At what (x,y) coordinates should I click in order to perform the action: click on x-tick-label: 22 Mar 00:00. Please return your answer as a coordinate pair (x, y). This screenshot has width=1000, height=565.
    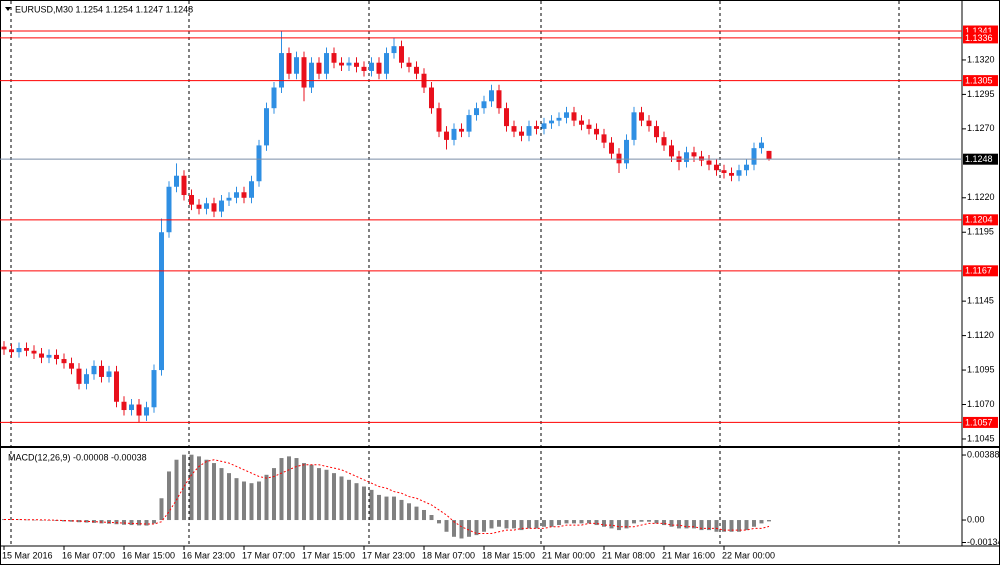
    Looking at the image, I should click on (748, 555).